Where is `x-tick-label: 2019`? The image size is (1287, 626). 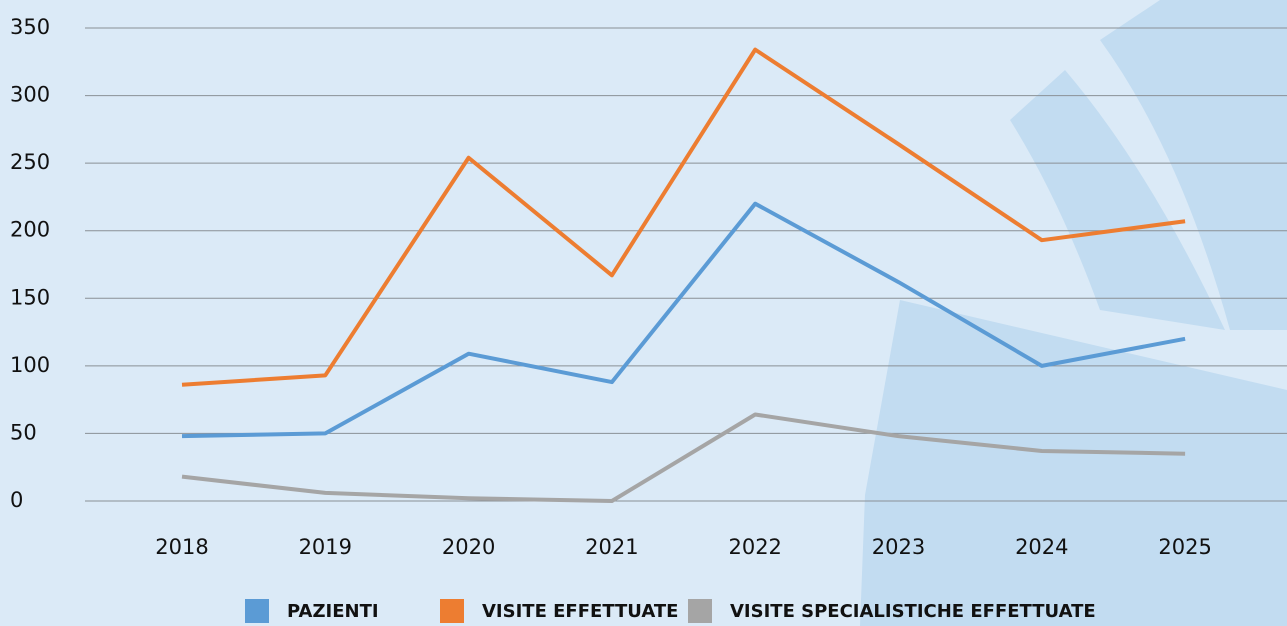
x-tick-label: 2019 is located at coordinates (325, 547).